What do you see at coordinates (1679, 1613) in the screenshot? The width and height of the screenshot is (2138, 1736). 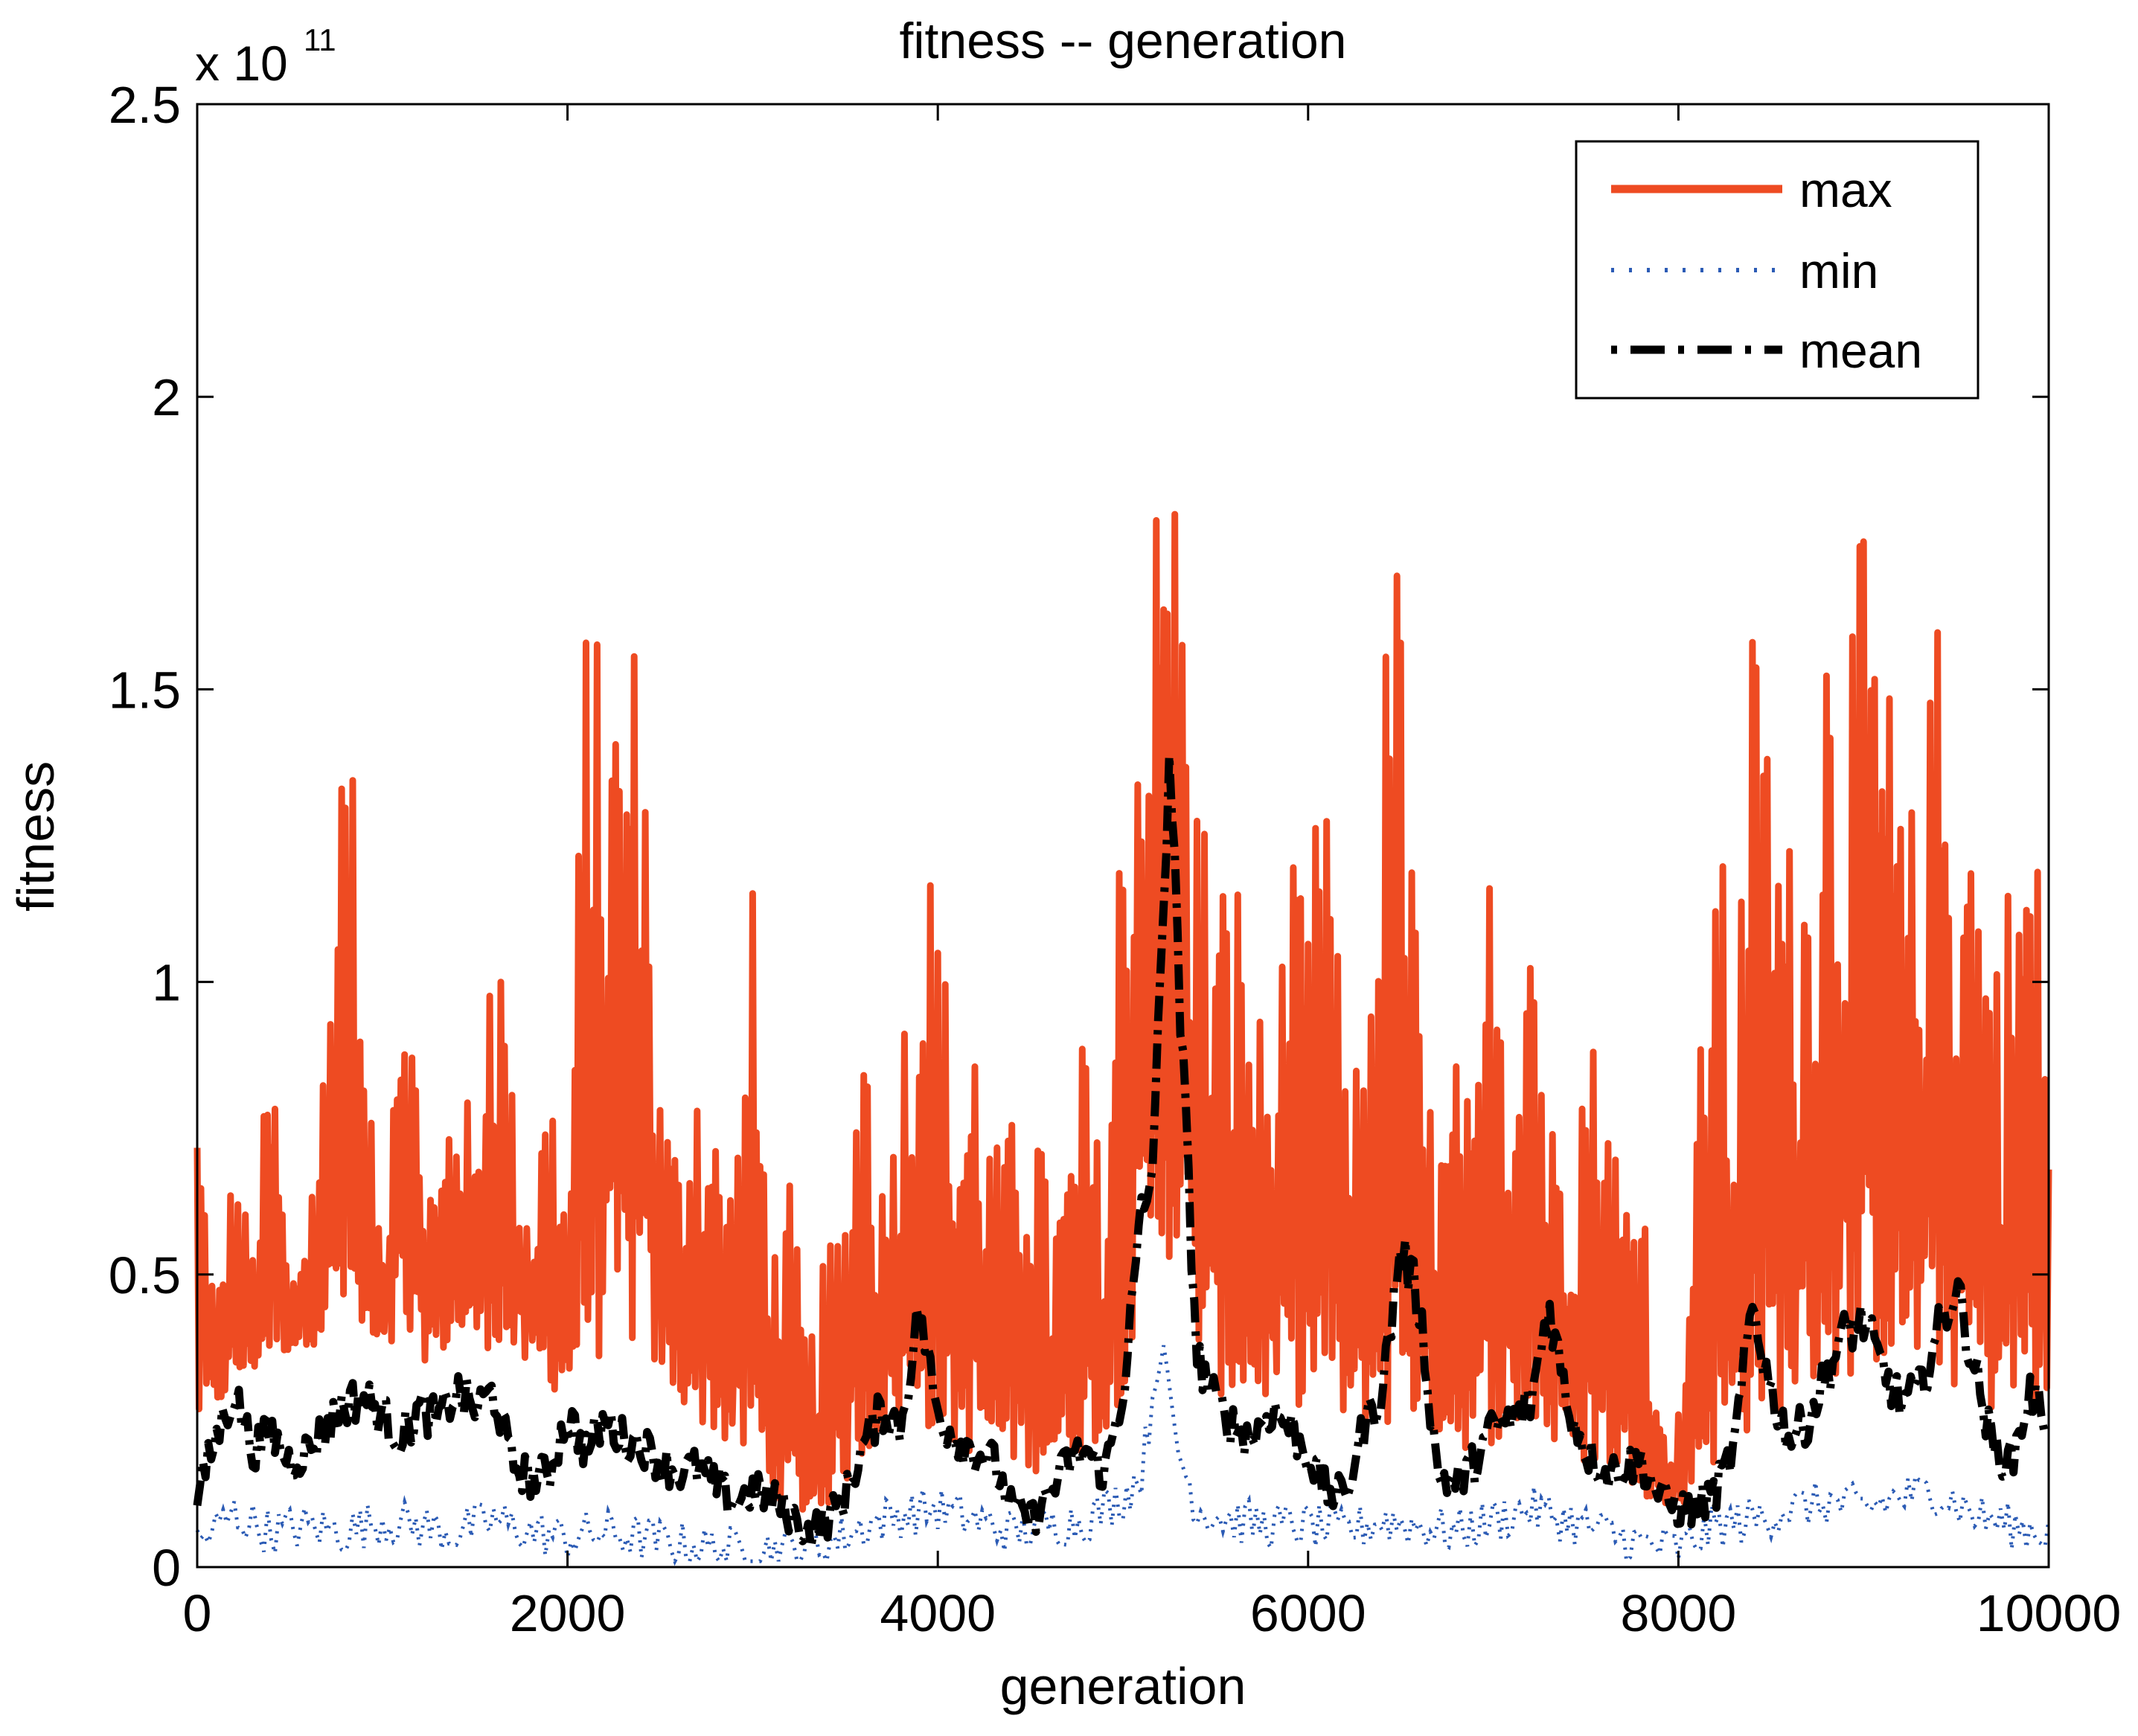 I see `x-tick-label: 8000` at bounding box center [1679, 1613].